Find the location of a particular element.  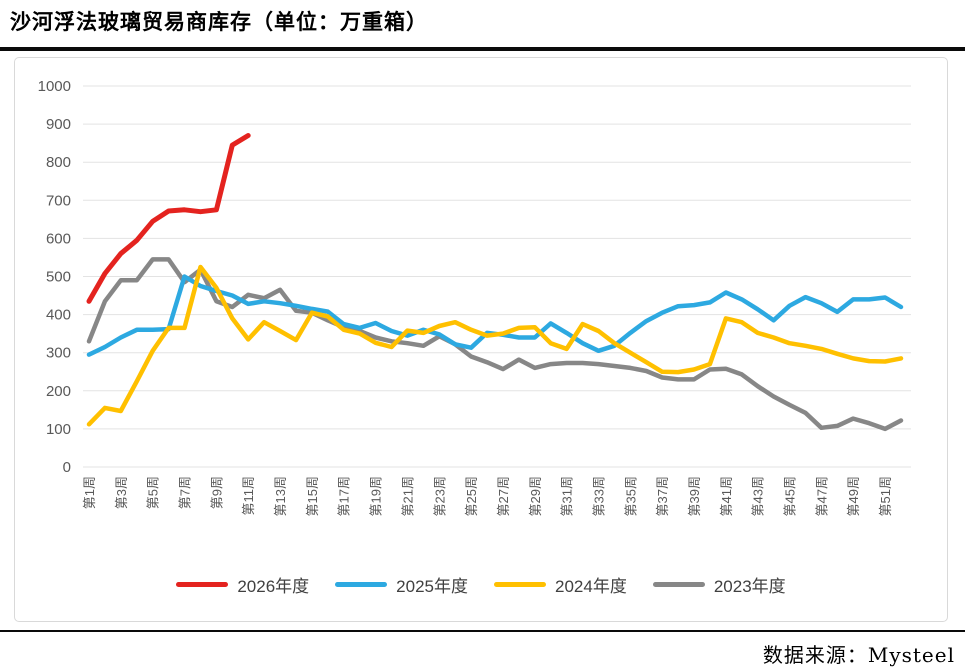

legend-item-2023: 2023年度 is located at coordinates (719, 584).